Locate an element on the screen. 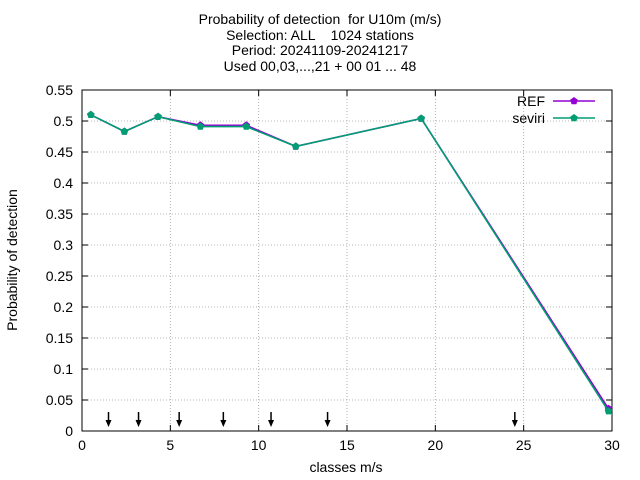 The image size is (640, 480). title-line-3: Period: 20241109-20241217 is located at coordinates (320, 50).